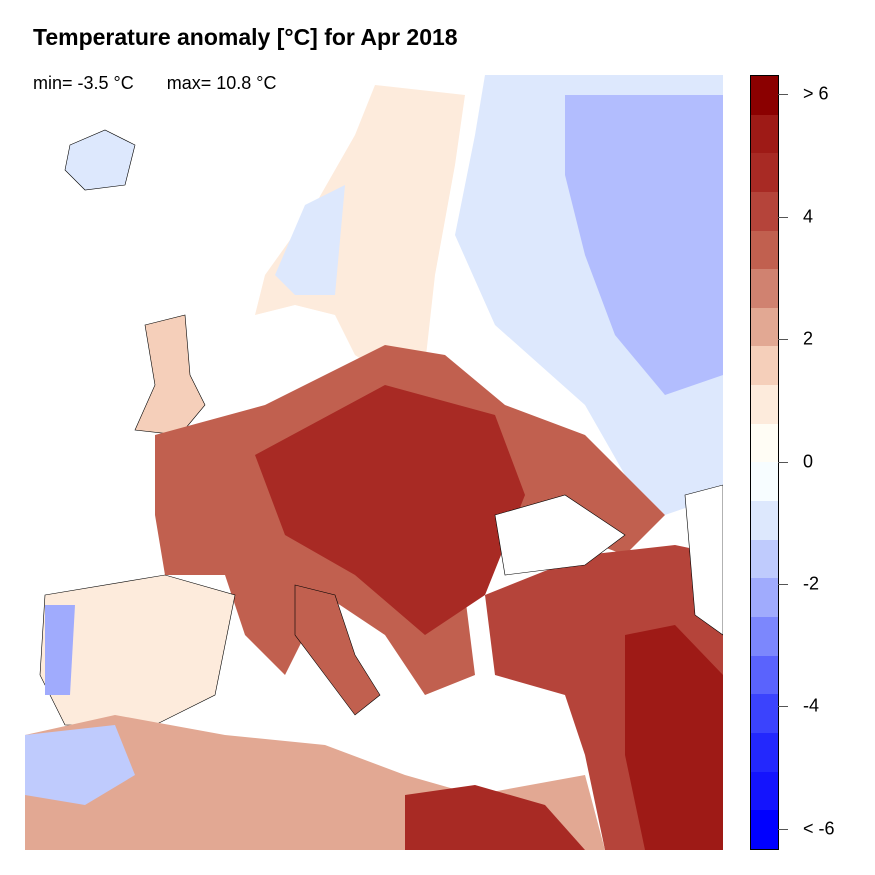 Image resolution: width=875 pixels, height=875 pixels. Describe the element at coordinates (83, 83) in the screenshot. I see `min-value: min= -3.5 °C` at that location.